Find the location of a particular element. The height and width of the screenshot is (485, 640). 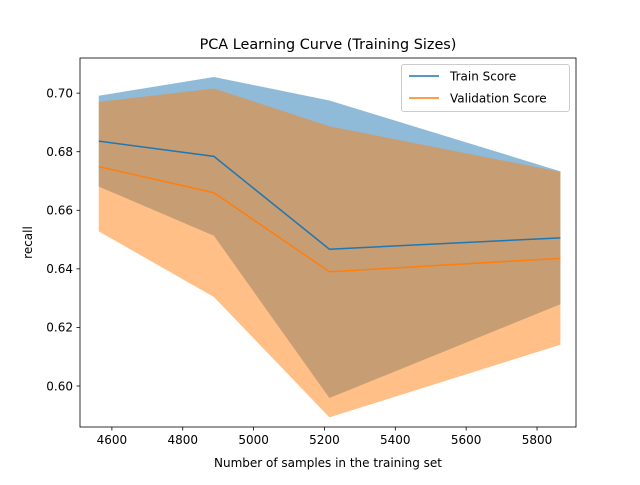

legend-label-train: Train Score is located at coordinates (482, 77).